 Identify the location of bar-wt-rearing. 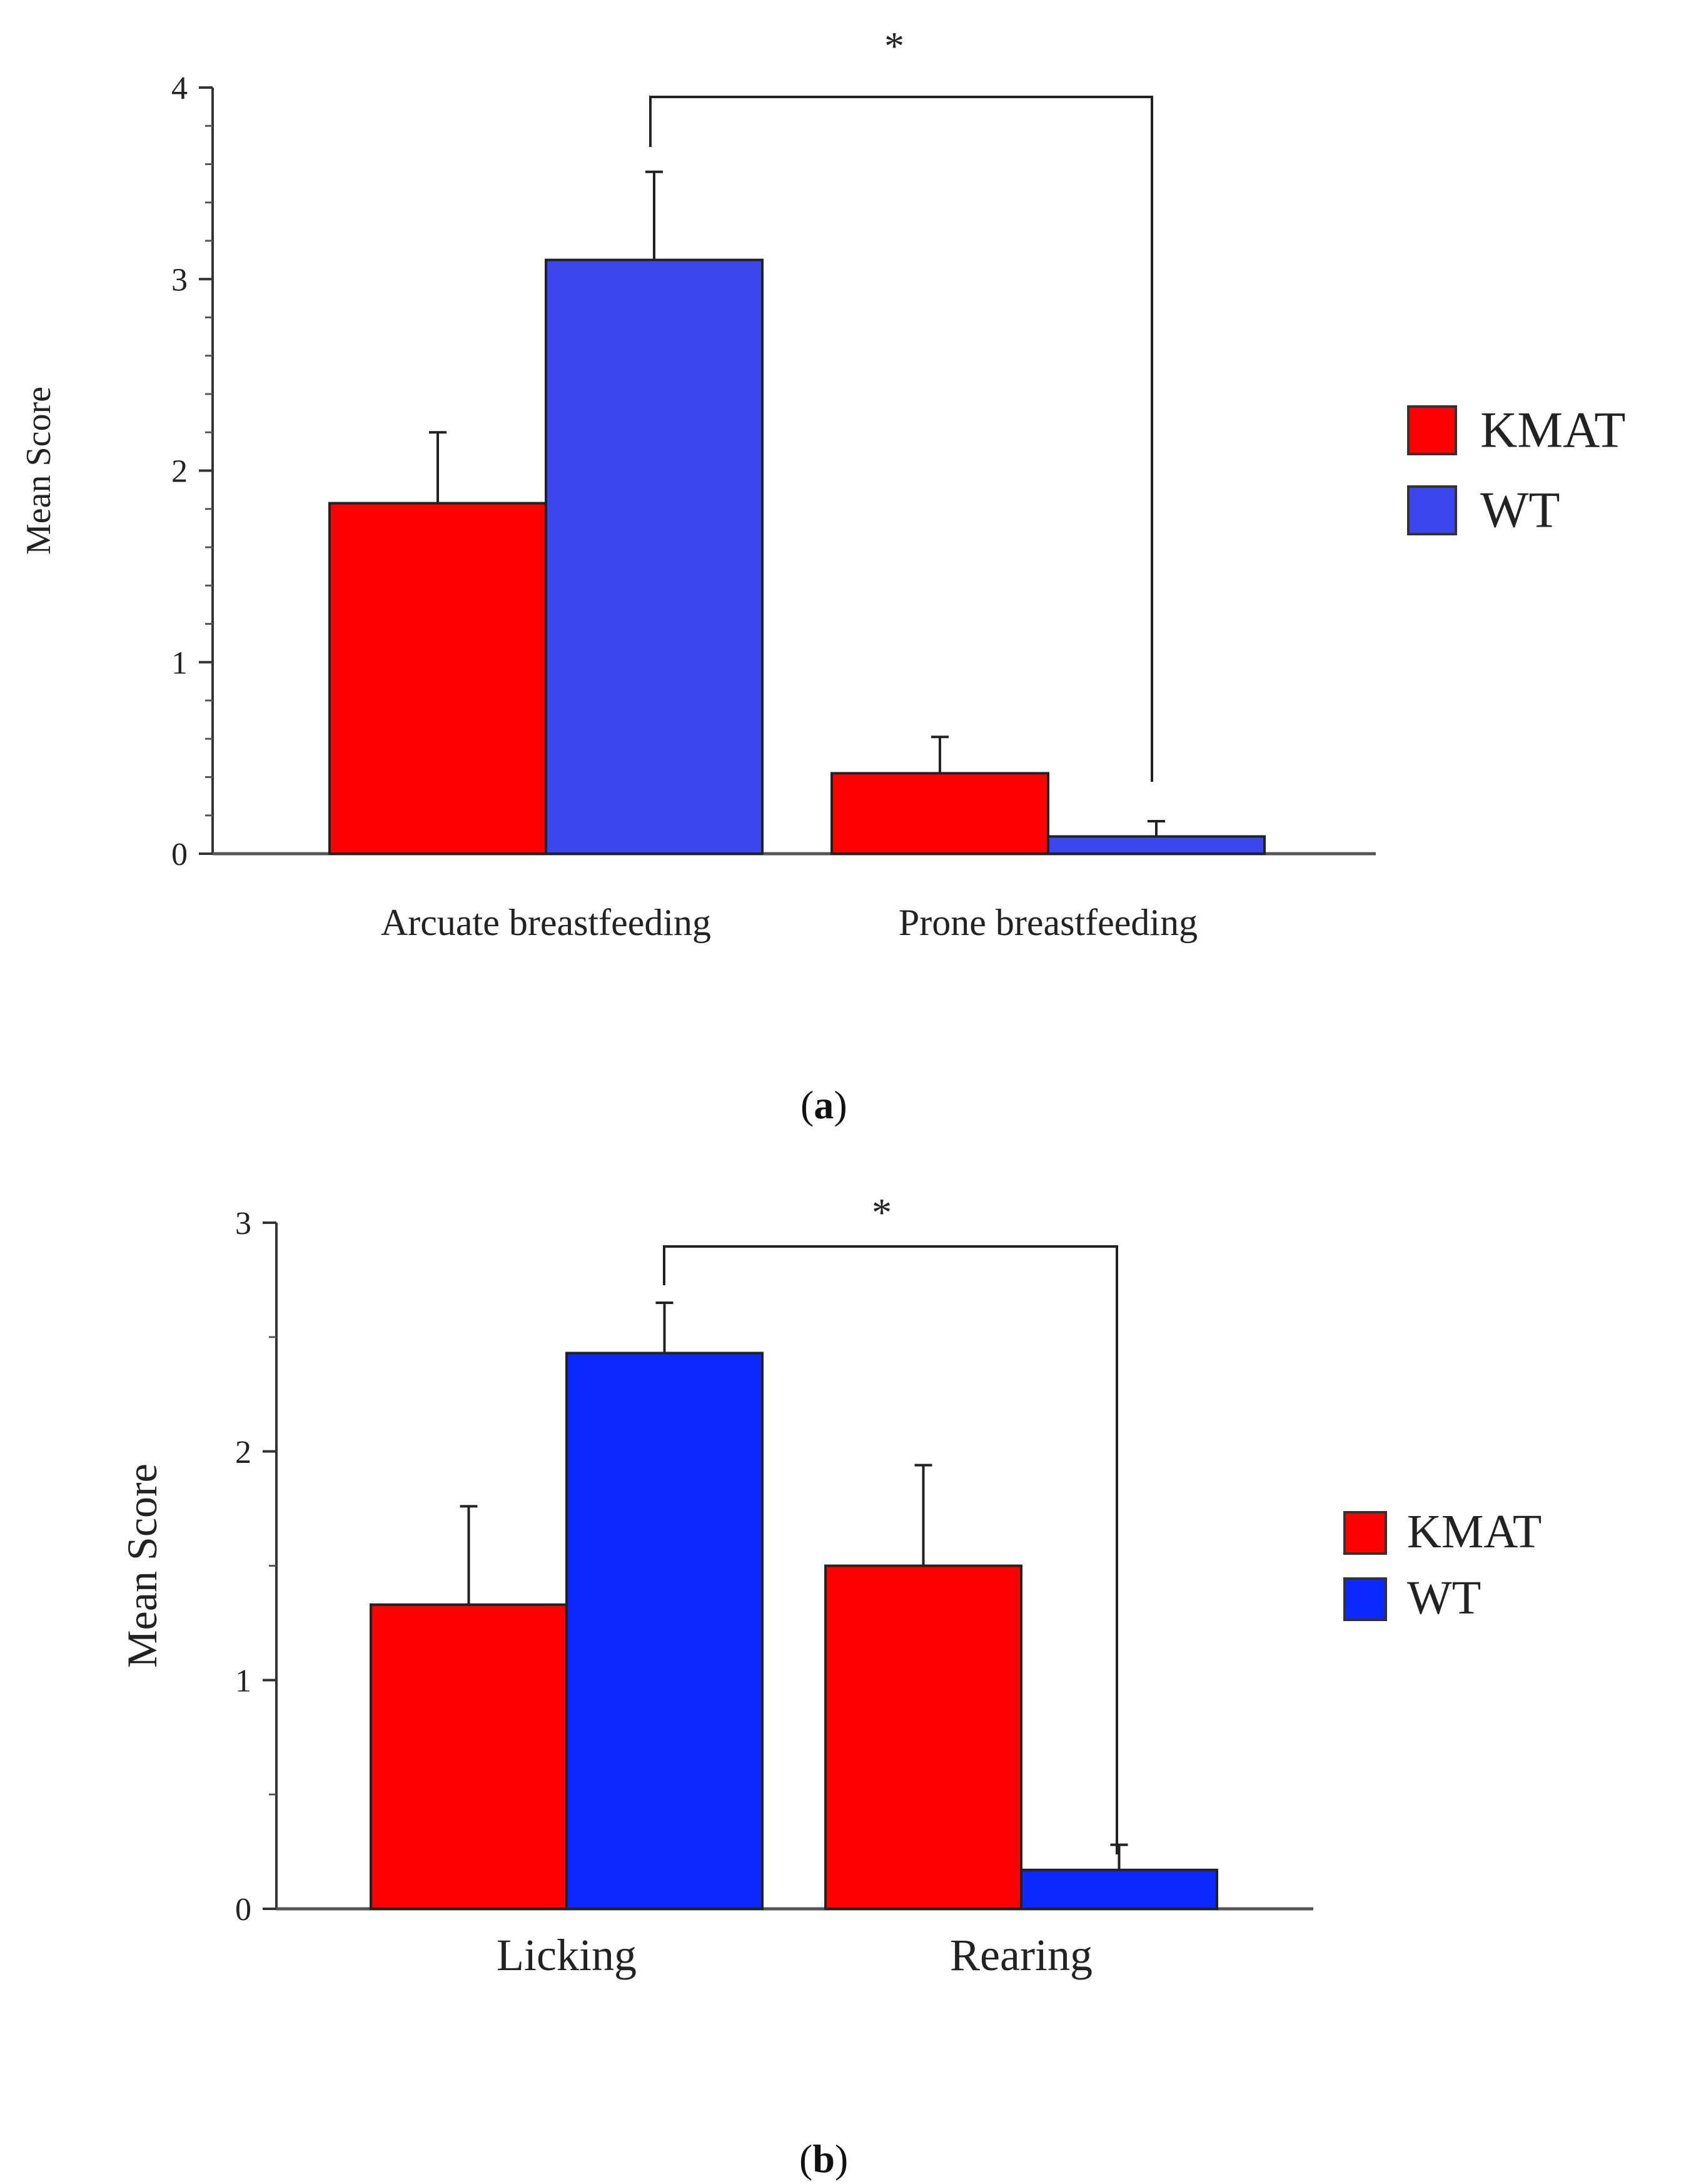
(1119, 1889).